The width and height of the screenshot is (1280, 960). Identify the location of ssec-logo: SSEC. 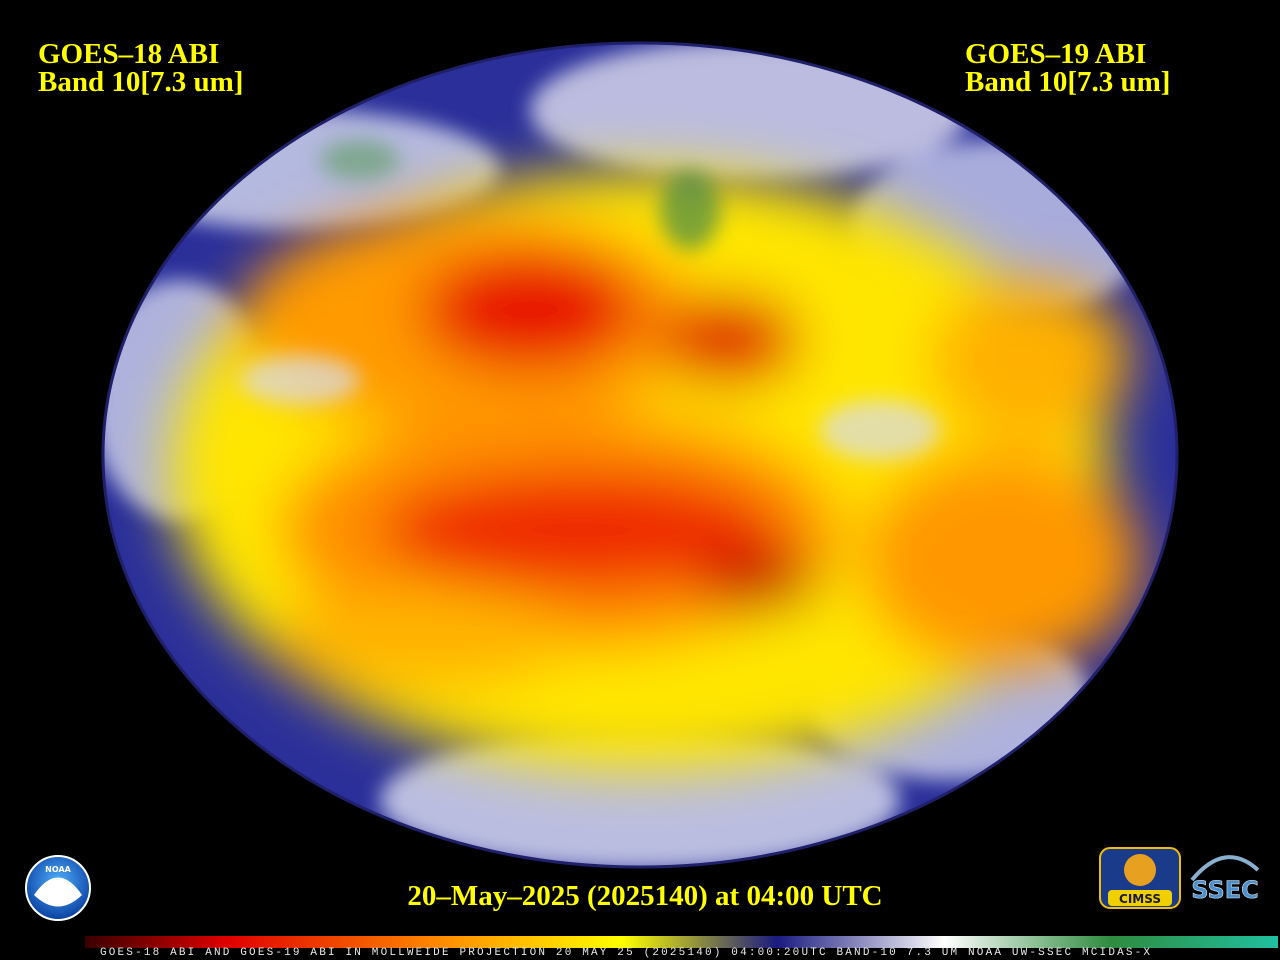
(1225, 879).